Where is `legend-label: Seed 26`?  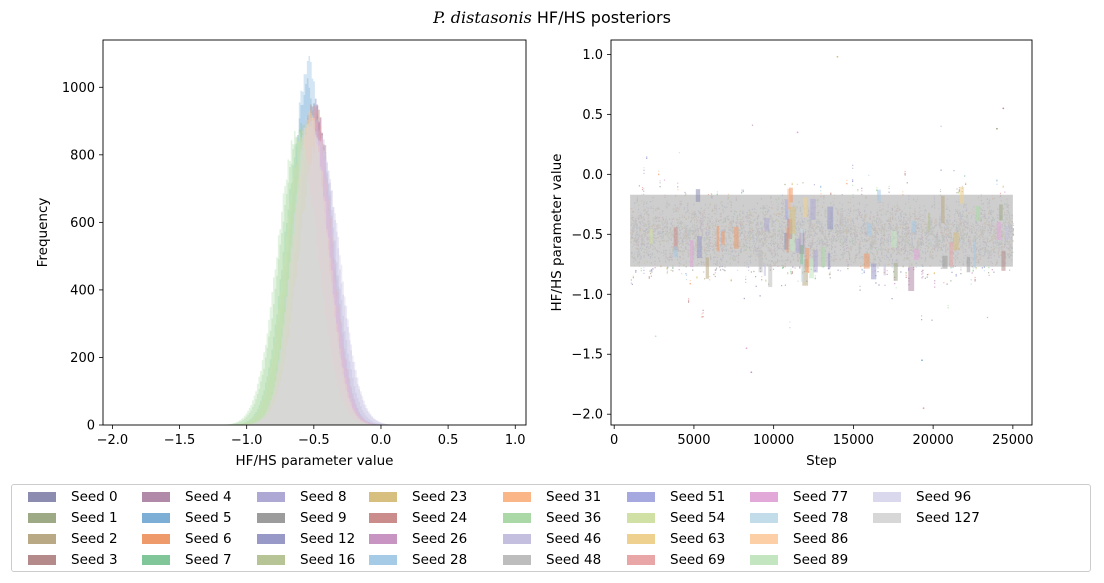
legend-label: Seed 26 is located at coordinates (440, 539).